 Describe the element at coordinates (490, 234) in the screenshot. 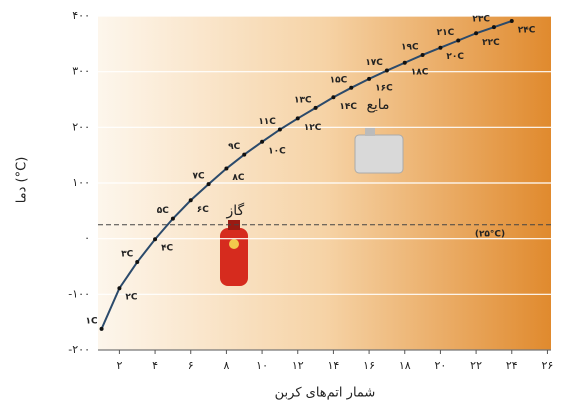

I see `reference-label: (۲۵°C)` at that location.